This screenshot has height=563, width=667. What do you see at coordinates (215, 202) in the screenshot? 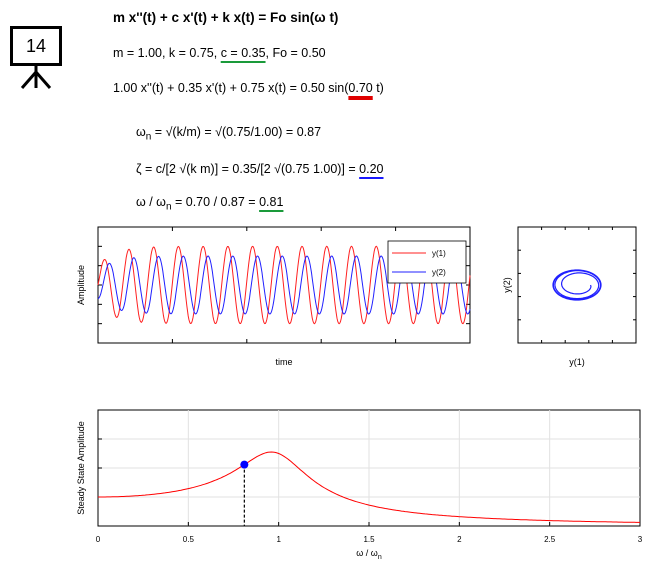
I see `ratio-formula: = 0.70 / 0.87 =` at bounding box center [215, 202].